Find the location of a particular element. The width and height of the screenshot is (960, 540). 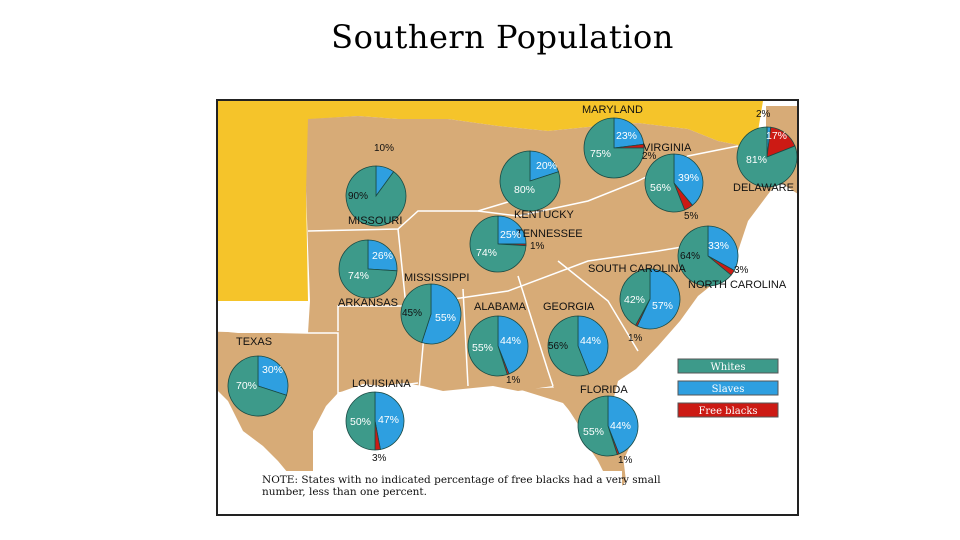

pie-missouri: MISSOURI 90% 10% is located at coordinates (376, 185).